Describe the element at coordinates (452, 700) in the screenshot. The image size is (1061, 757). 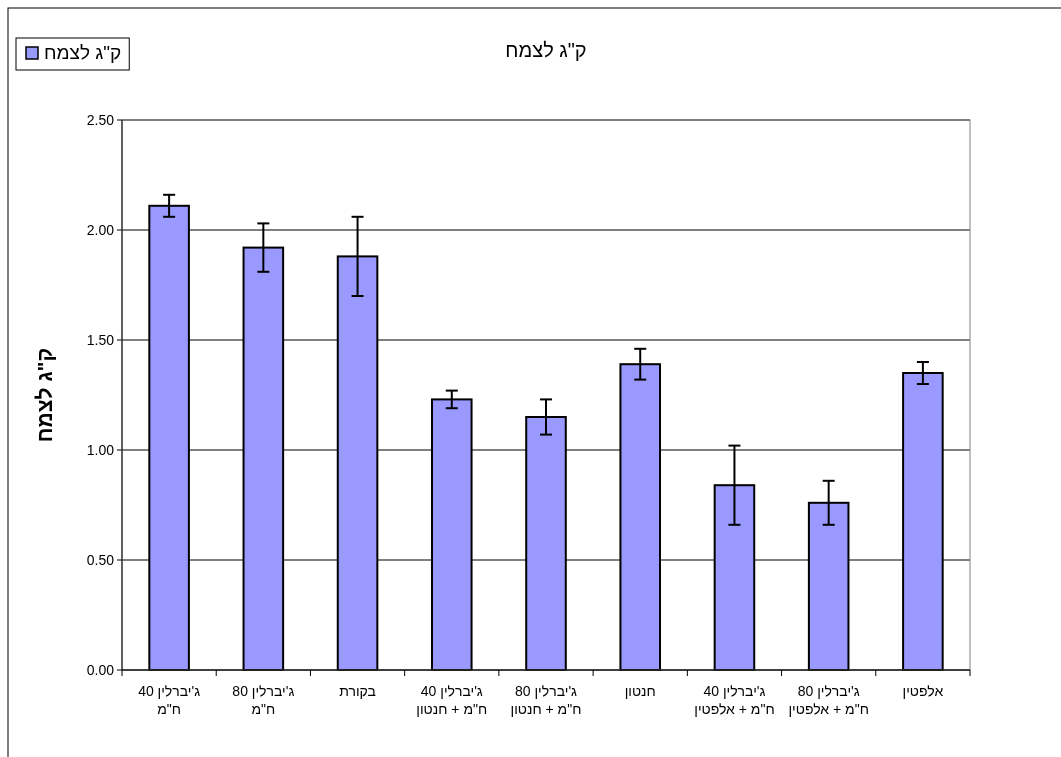
I see `x-tick-label: ג'יברלין 40 ח"מ + חנטון` at that location.